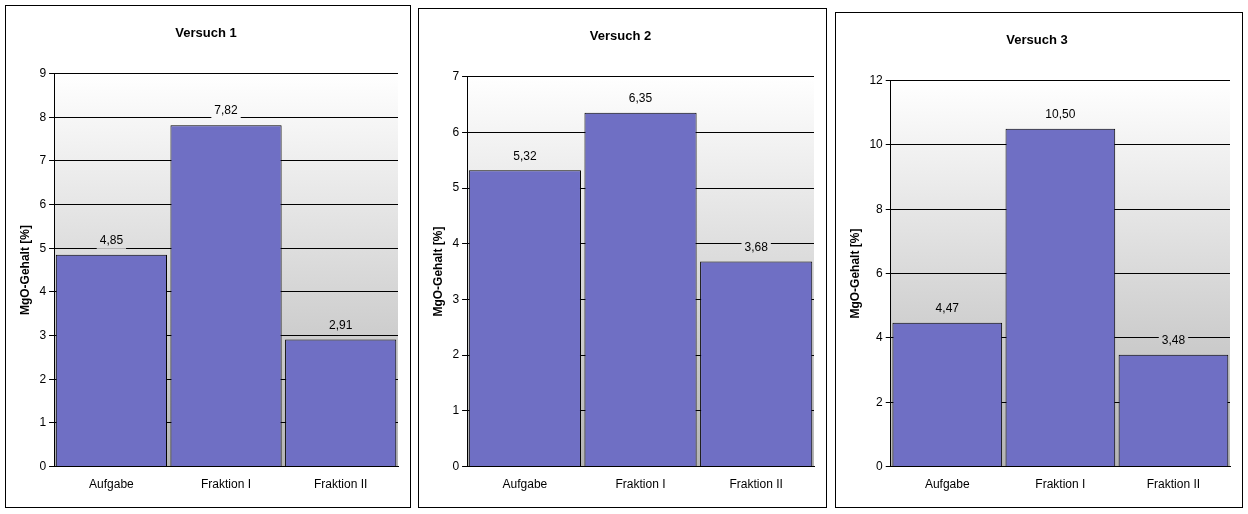 This screenshot has width=1248, height=514. I want to click on y-tick-label: 12, so click(876, 79).